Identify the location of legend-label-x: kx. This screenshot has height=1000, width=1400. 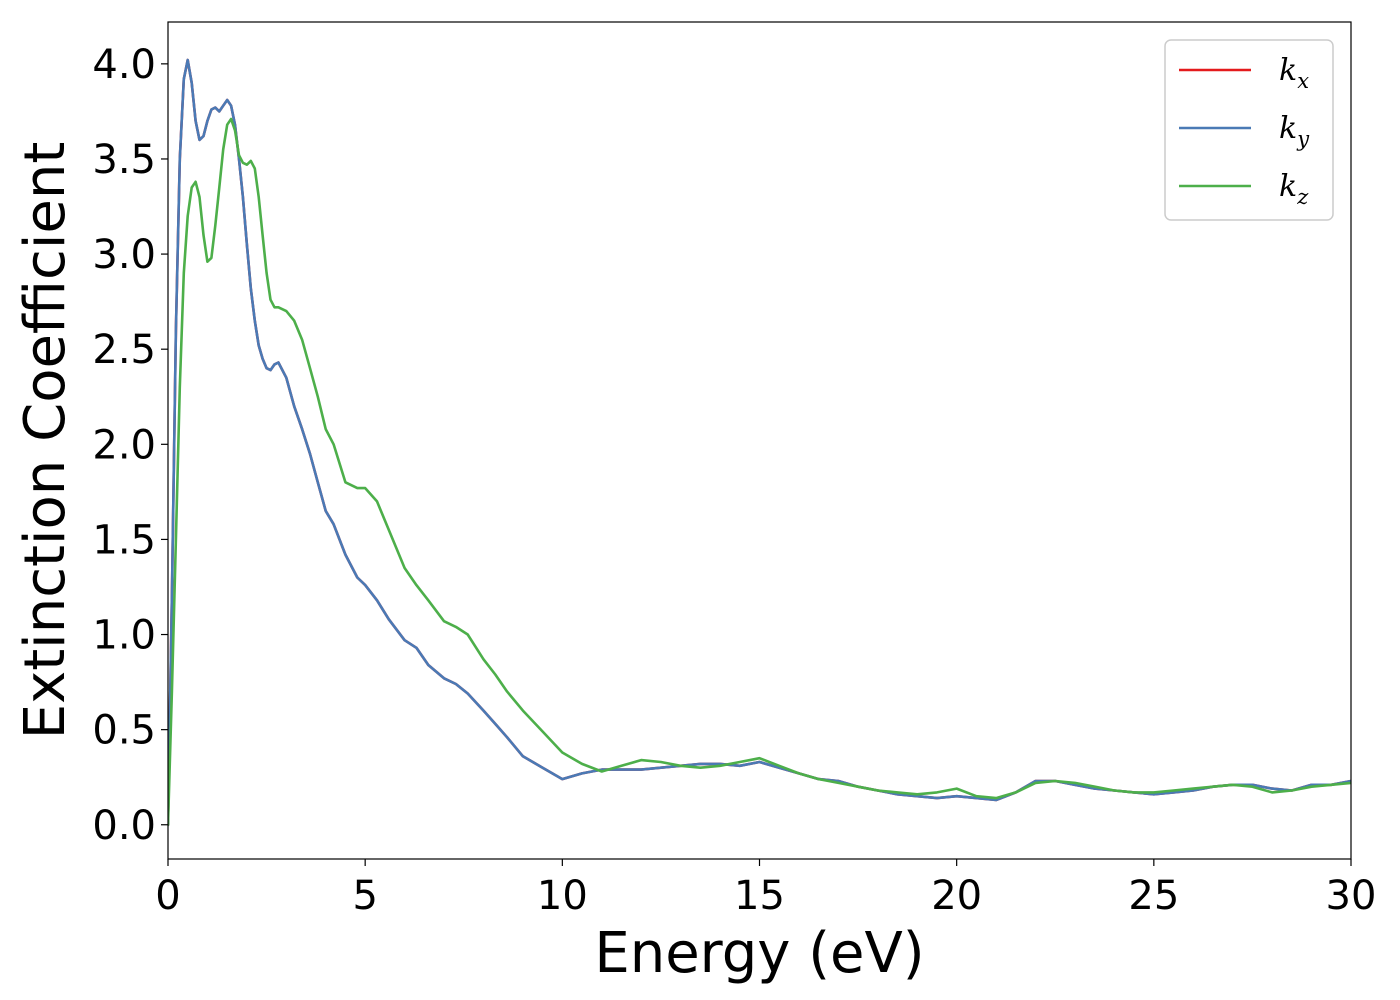
(1294, 73).